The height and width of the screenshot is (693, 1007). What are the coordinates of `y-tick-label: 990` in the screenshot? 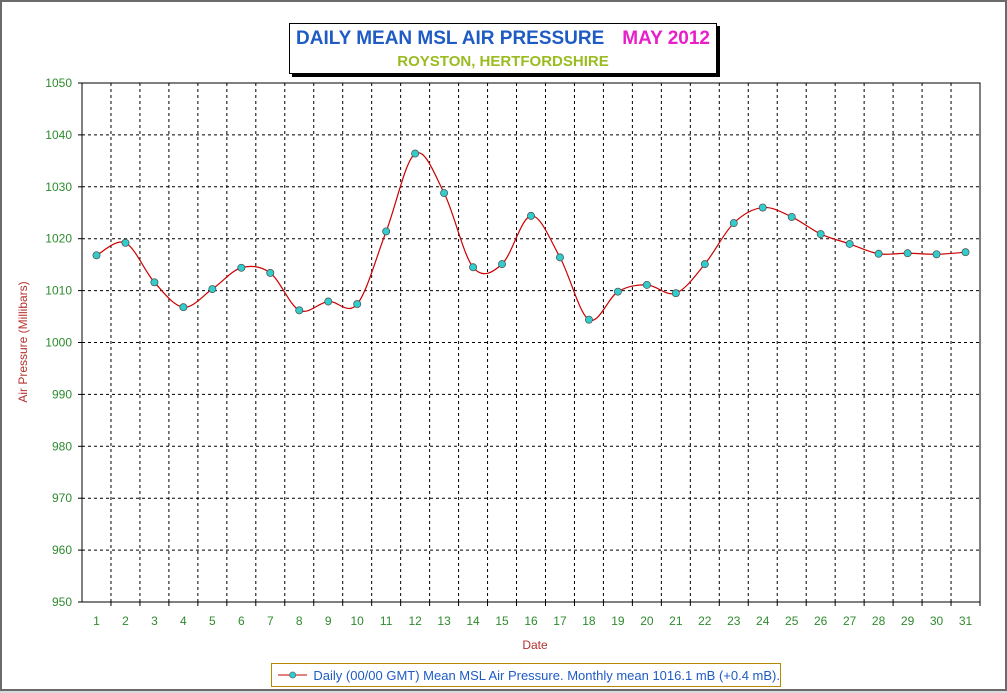 It's located at (62, 394).